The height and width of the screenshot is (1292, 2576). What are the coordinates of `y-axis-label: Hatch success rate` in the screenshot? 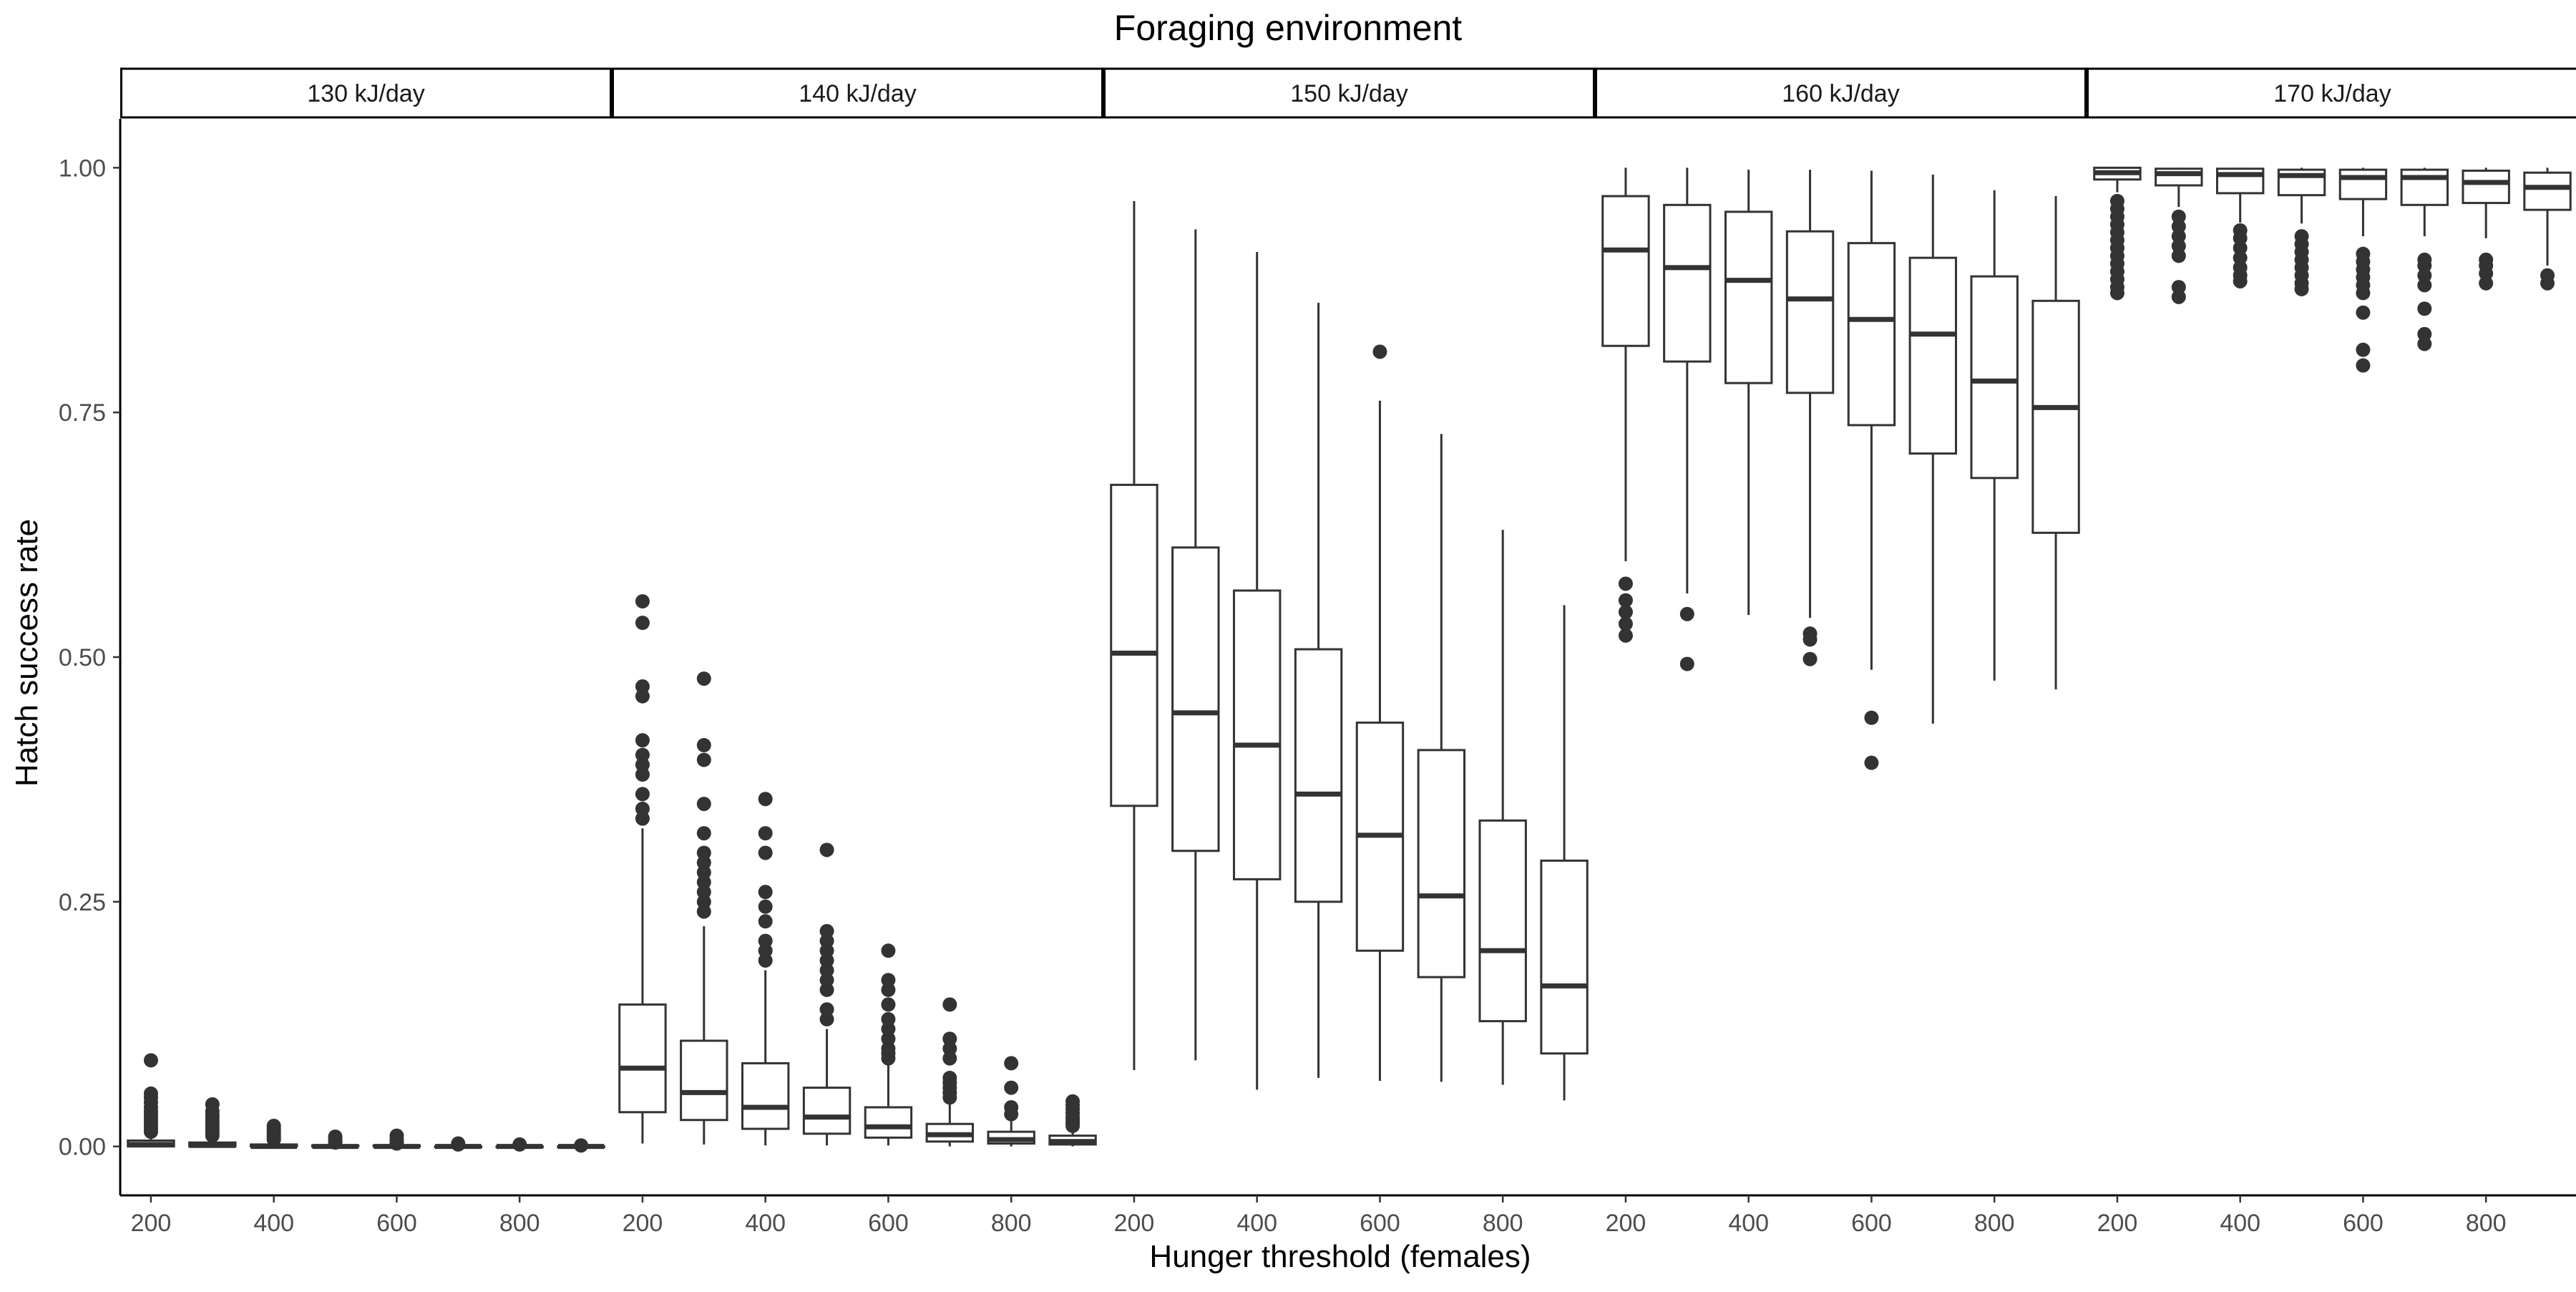 It's located at (26, 653).